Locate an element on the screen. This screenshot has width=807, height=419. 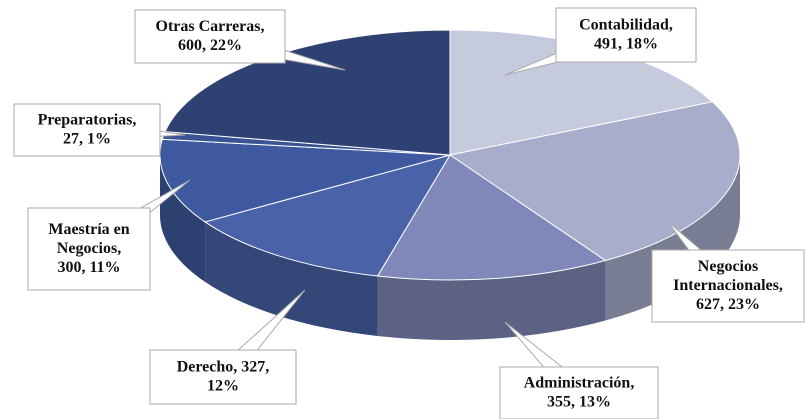
data-label: Administración, 355, 13% is located at coordinates (579, 392).